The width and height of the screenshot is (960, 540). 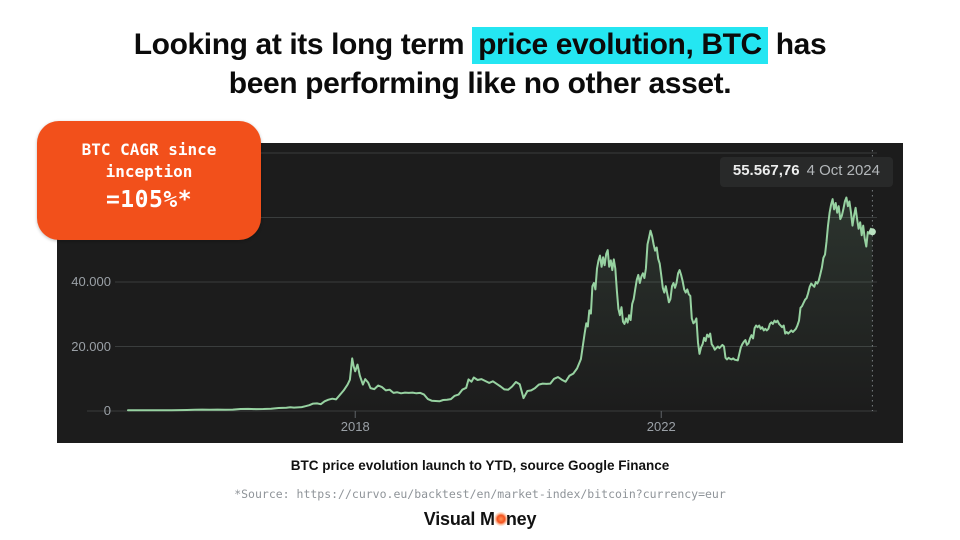 I want to click on tooltip-price: 55.567,76, so click(x=766, y=170).